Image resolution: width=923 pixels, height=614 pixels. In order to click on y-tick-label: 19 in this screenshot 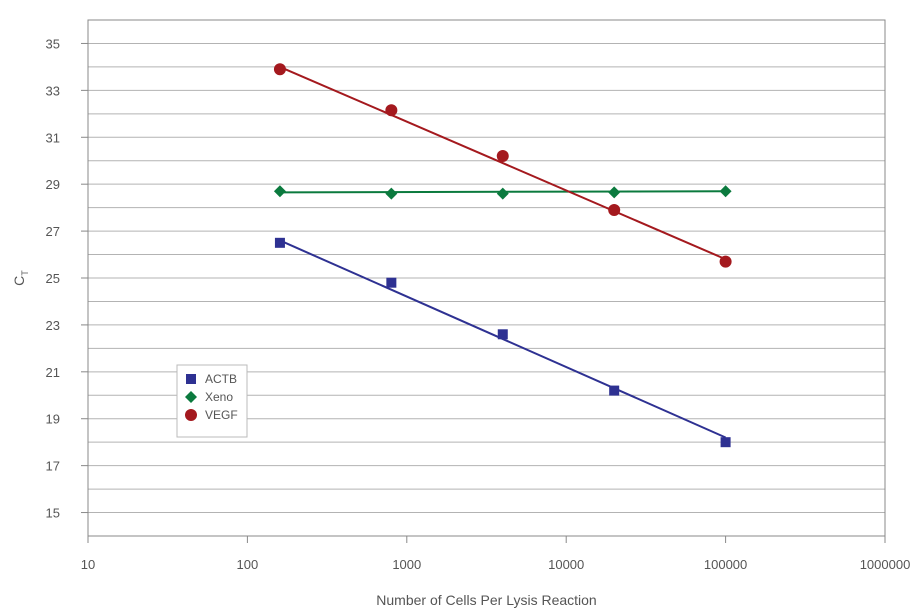, I will do `click(53, 419)`.